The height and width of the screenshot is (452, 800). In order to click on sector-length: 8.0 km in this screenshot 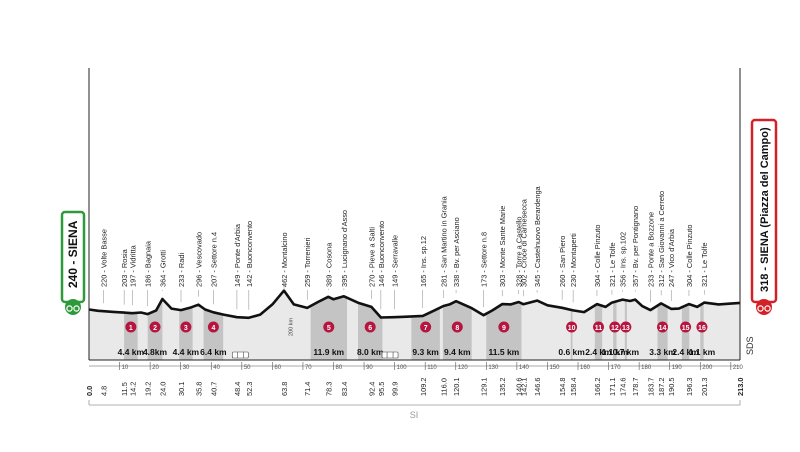, I will do `click(370, 352)`.